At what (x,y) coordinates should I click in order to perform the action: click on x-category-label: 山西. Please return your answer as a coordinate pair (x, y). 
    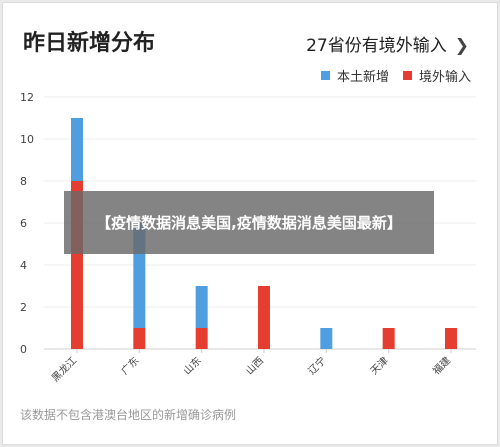
    Looking at the image, I should click on (254, 366).